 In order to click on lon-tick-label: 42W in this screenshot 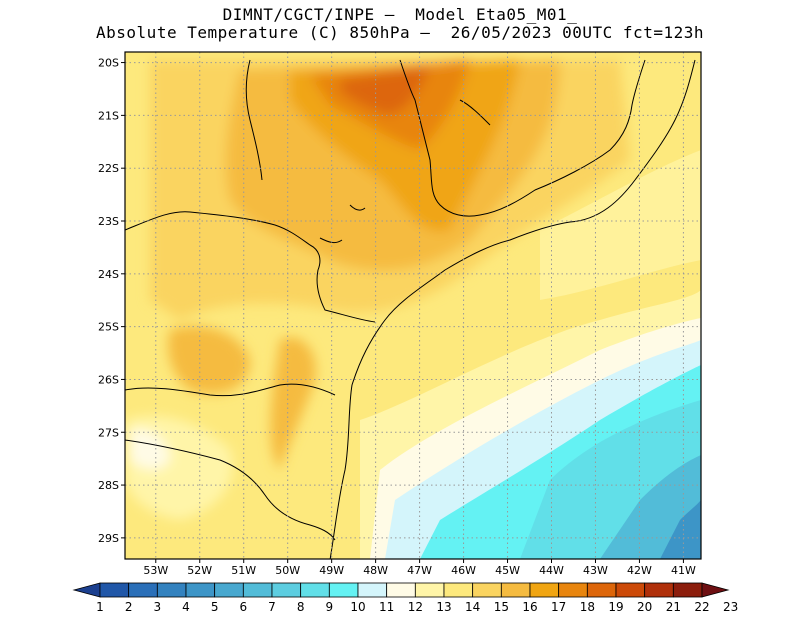, I will do `click(639, 570)`.